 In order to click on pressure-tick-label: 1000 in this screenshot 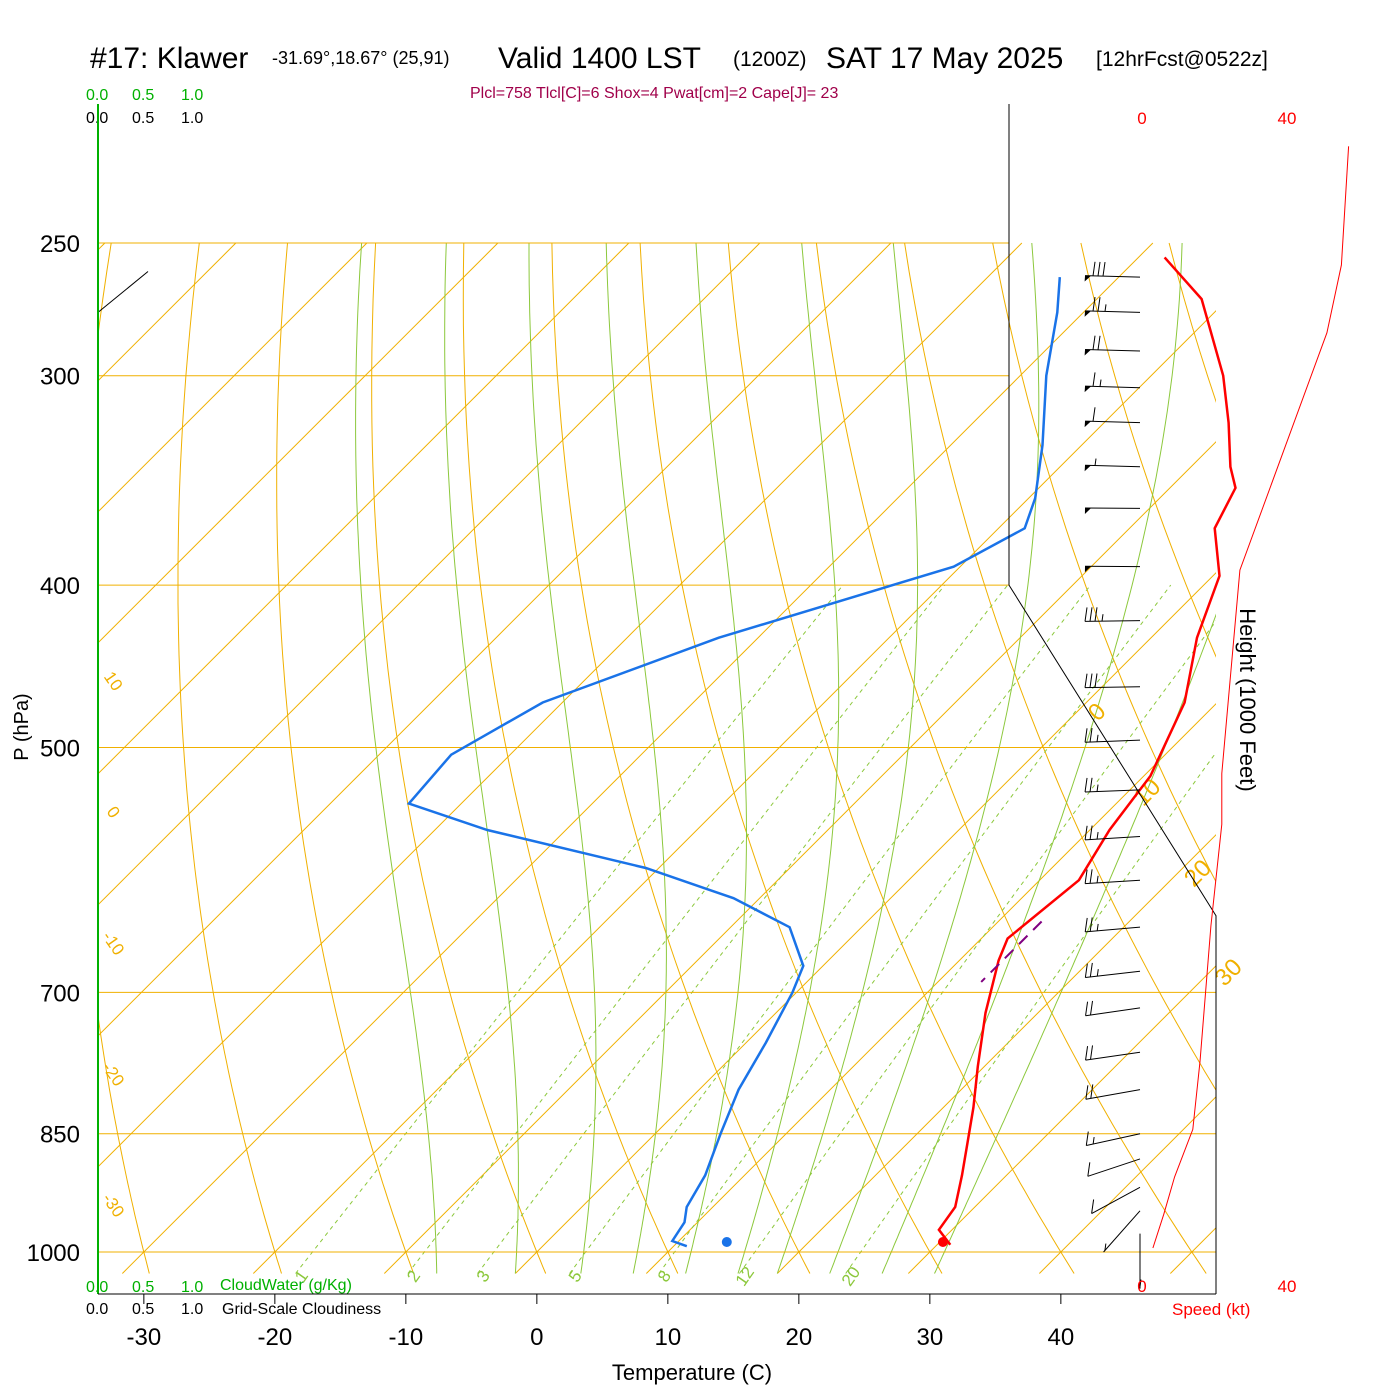, I will do `click(53, 1253)`.